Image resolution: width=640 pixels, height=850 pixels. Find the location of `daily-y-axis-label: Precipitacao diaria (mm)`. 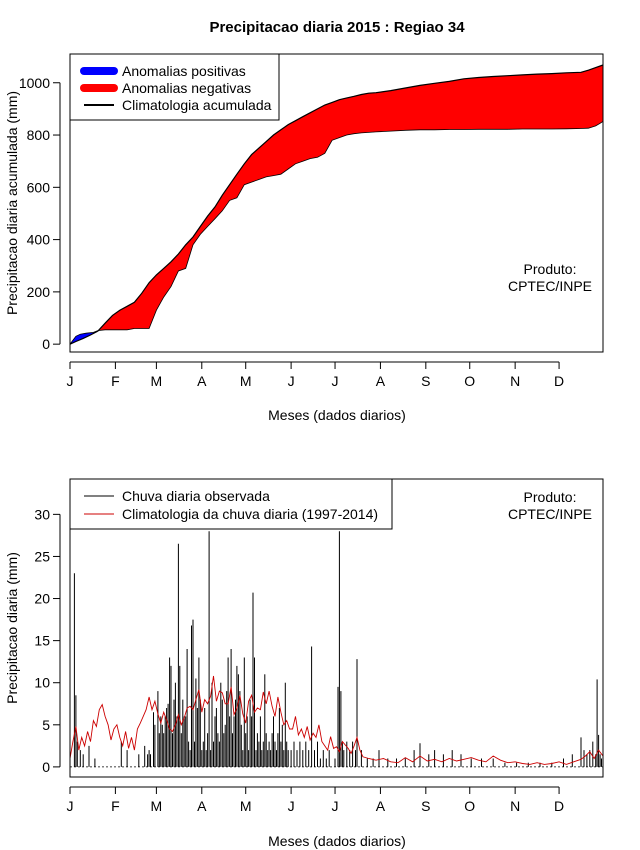

daily-y-axis-label: Precipitacao diaria (mm) is located at coordinates (12, 628).